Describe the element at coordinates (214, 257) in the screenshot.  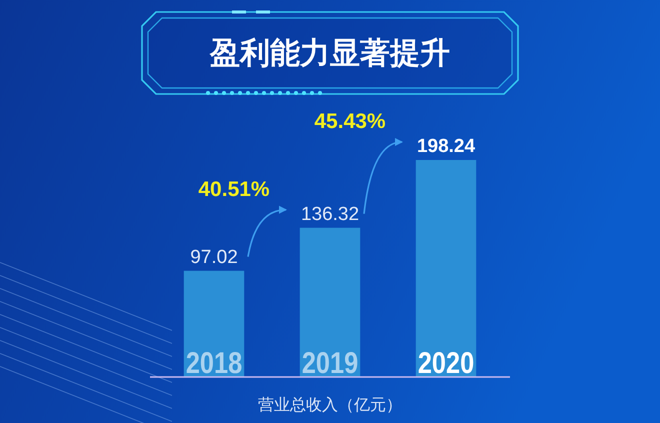
I see `data-label: 97.02` at that location.